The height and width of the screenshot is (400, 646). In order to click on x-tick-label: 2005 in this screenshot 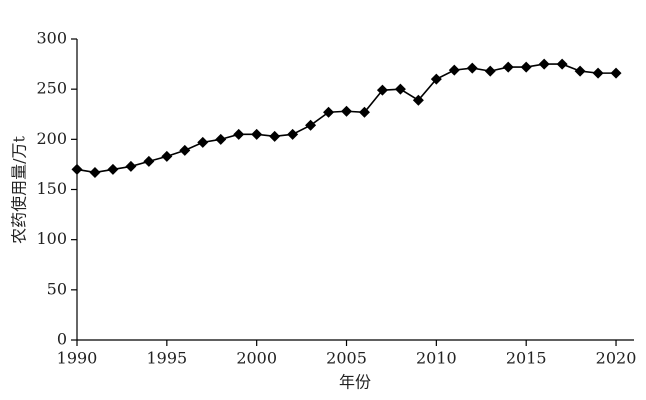, I will do `click(346, 358)`.